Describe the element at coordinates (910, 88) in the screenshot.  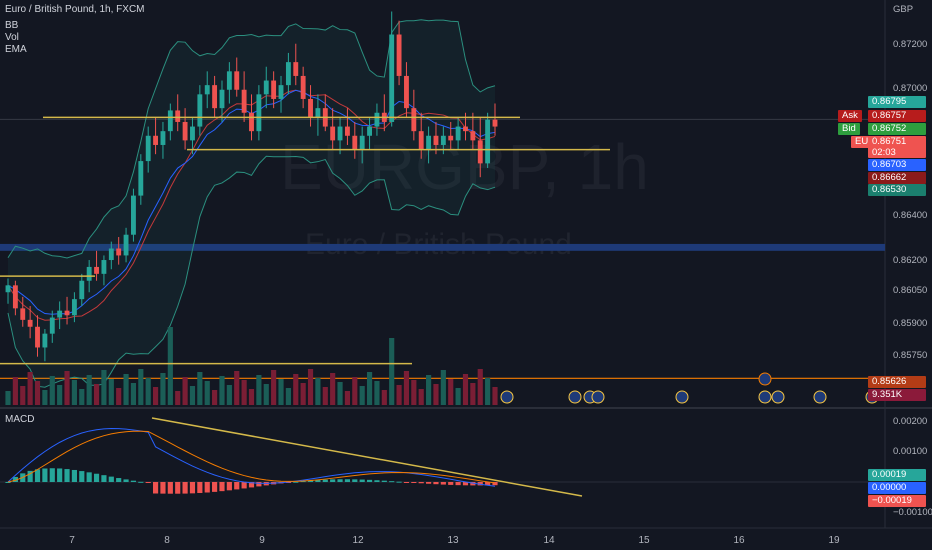
I see `price-tick: 0.87000` at that location.